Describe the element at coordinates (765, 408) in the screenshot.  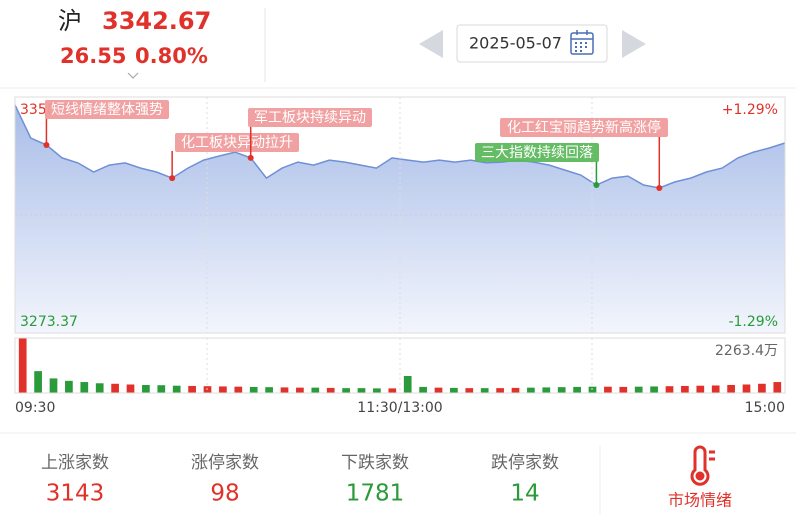
I see `x-tick-label: 15:00` at that location.